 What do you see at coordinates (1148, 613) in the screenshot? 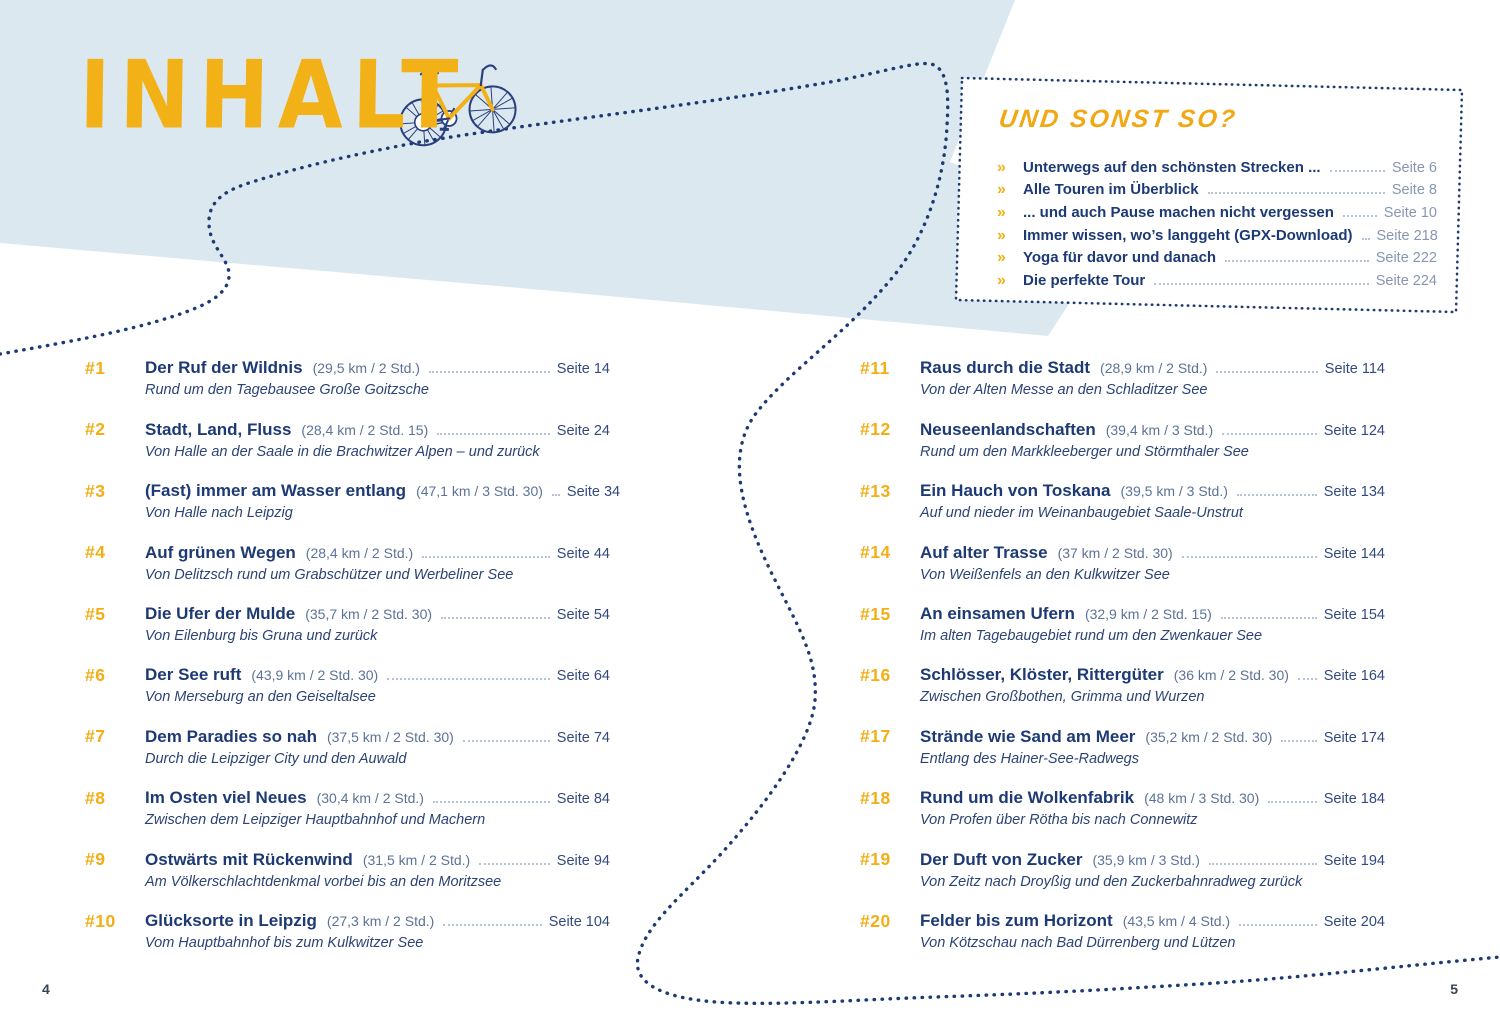
I see `tour-distance-duration: (32,9 km / 2 Std. 15)` at bounding box center [1148, 613].